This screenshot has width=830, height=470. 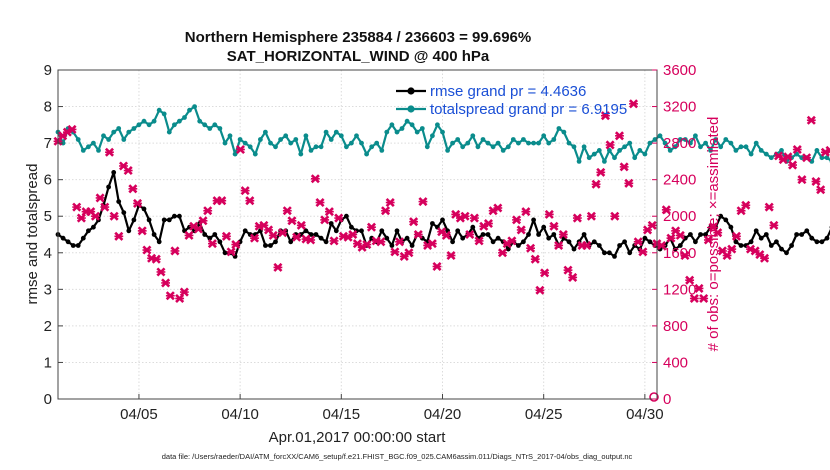 I want to click on y-tick-label: 4, so click(x=48, y=253).